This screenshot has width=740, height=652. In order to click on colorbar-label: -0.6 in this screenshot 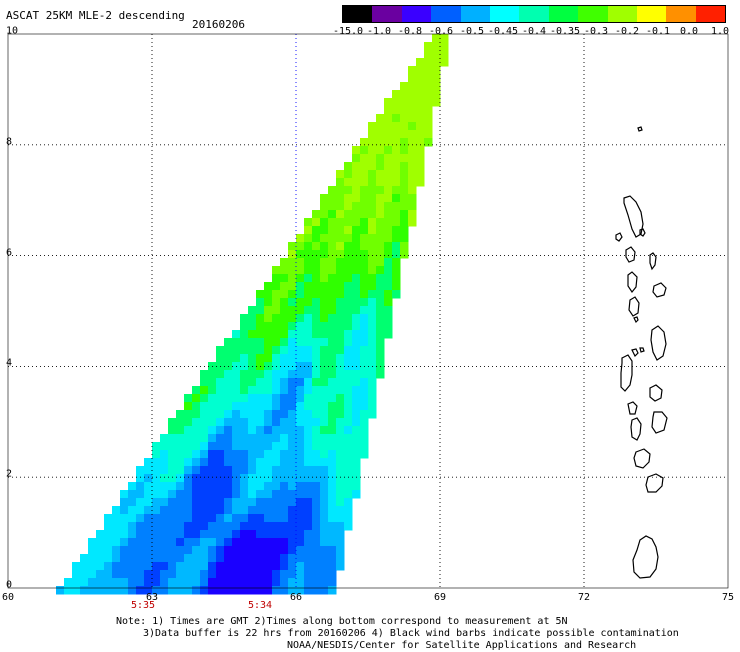, I will do `click(441, 31)`.